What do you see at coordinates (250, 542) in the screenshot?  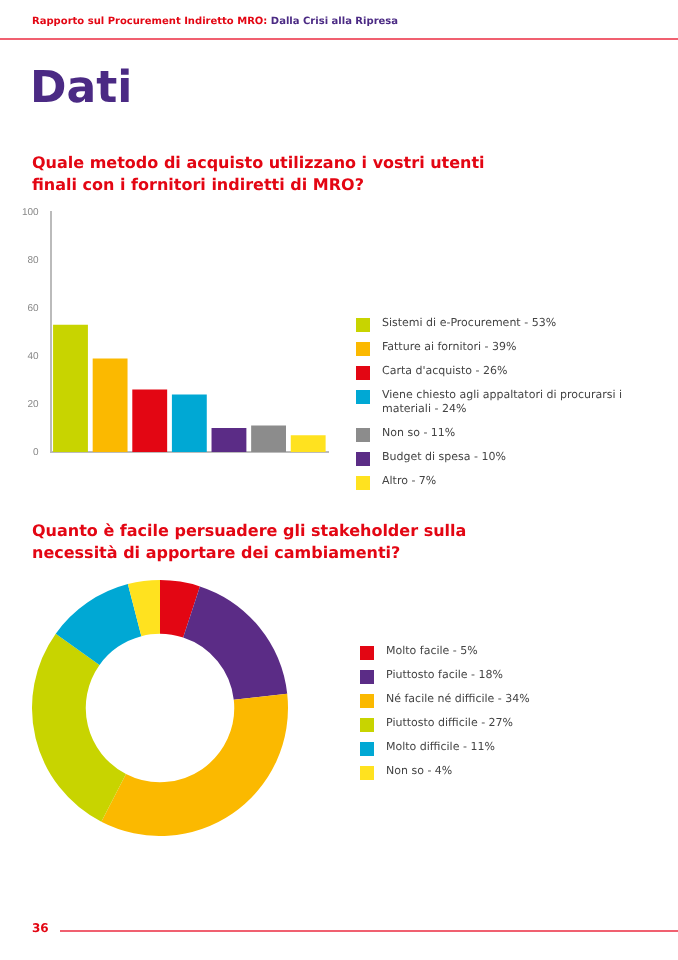 I see `chart-title: Quanto è facile persuadere gli stakeholder sulla necessità di apportare dei cambiamenti?` at bounding box center [250, 542].